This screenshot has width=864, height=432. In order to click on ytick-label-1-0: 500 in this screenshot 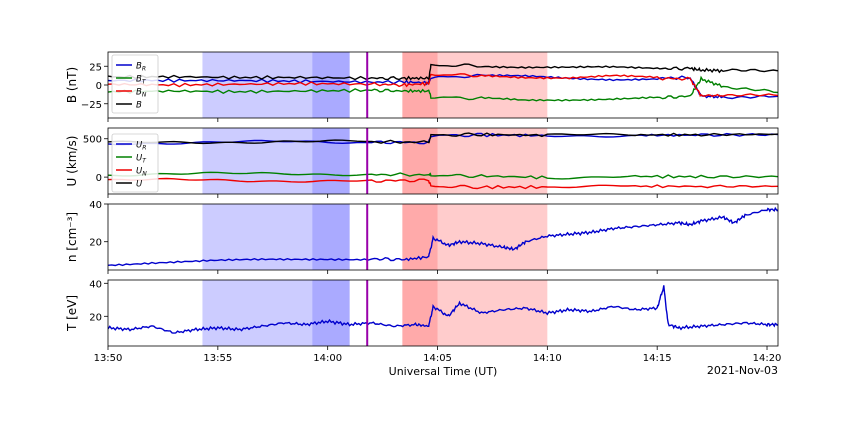, I will do `click(92, 140)`.